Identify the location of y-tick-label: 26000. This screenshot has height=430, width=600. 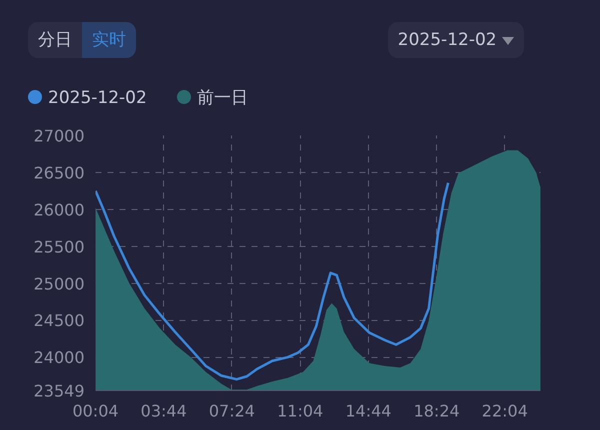
(59, 210).